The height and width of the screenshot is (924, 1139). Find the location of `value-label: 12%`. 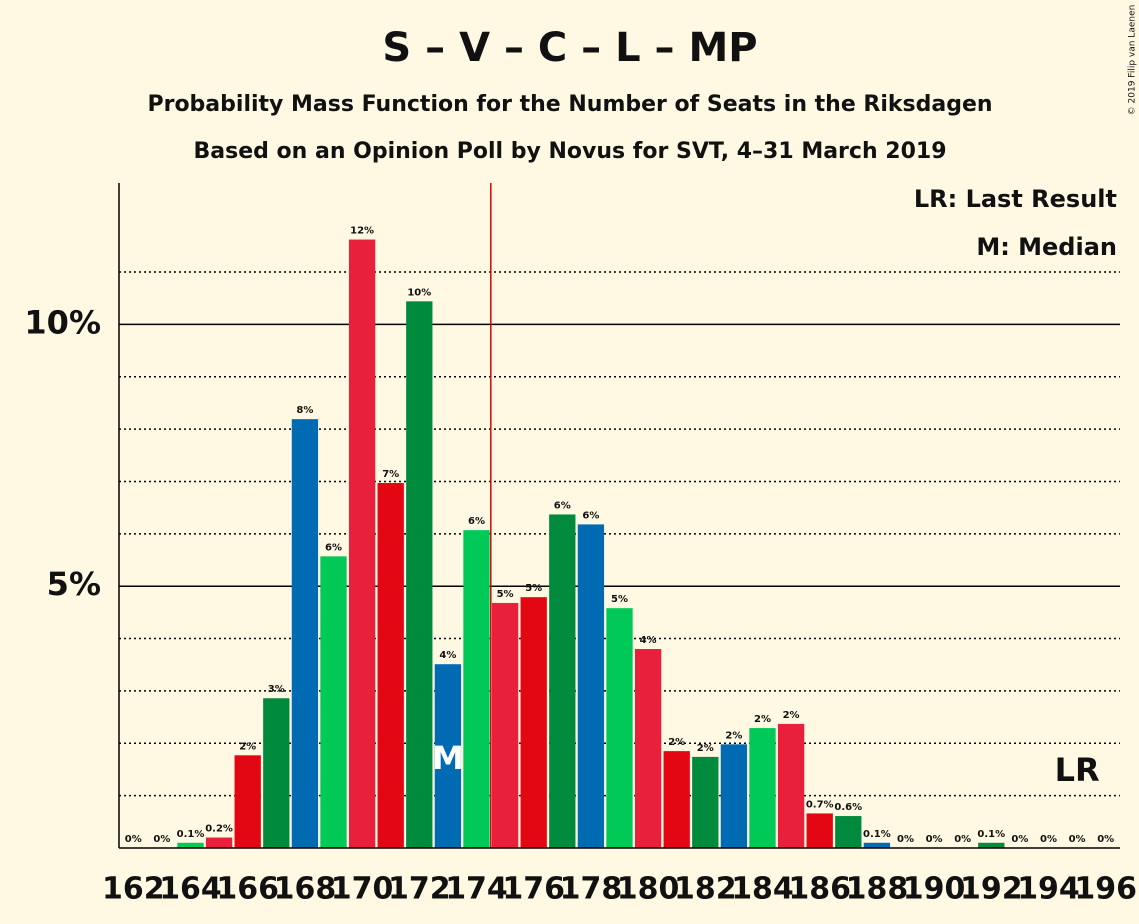

value-label: 12% is located at coordinates (362, 231).